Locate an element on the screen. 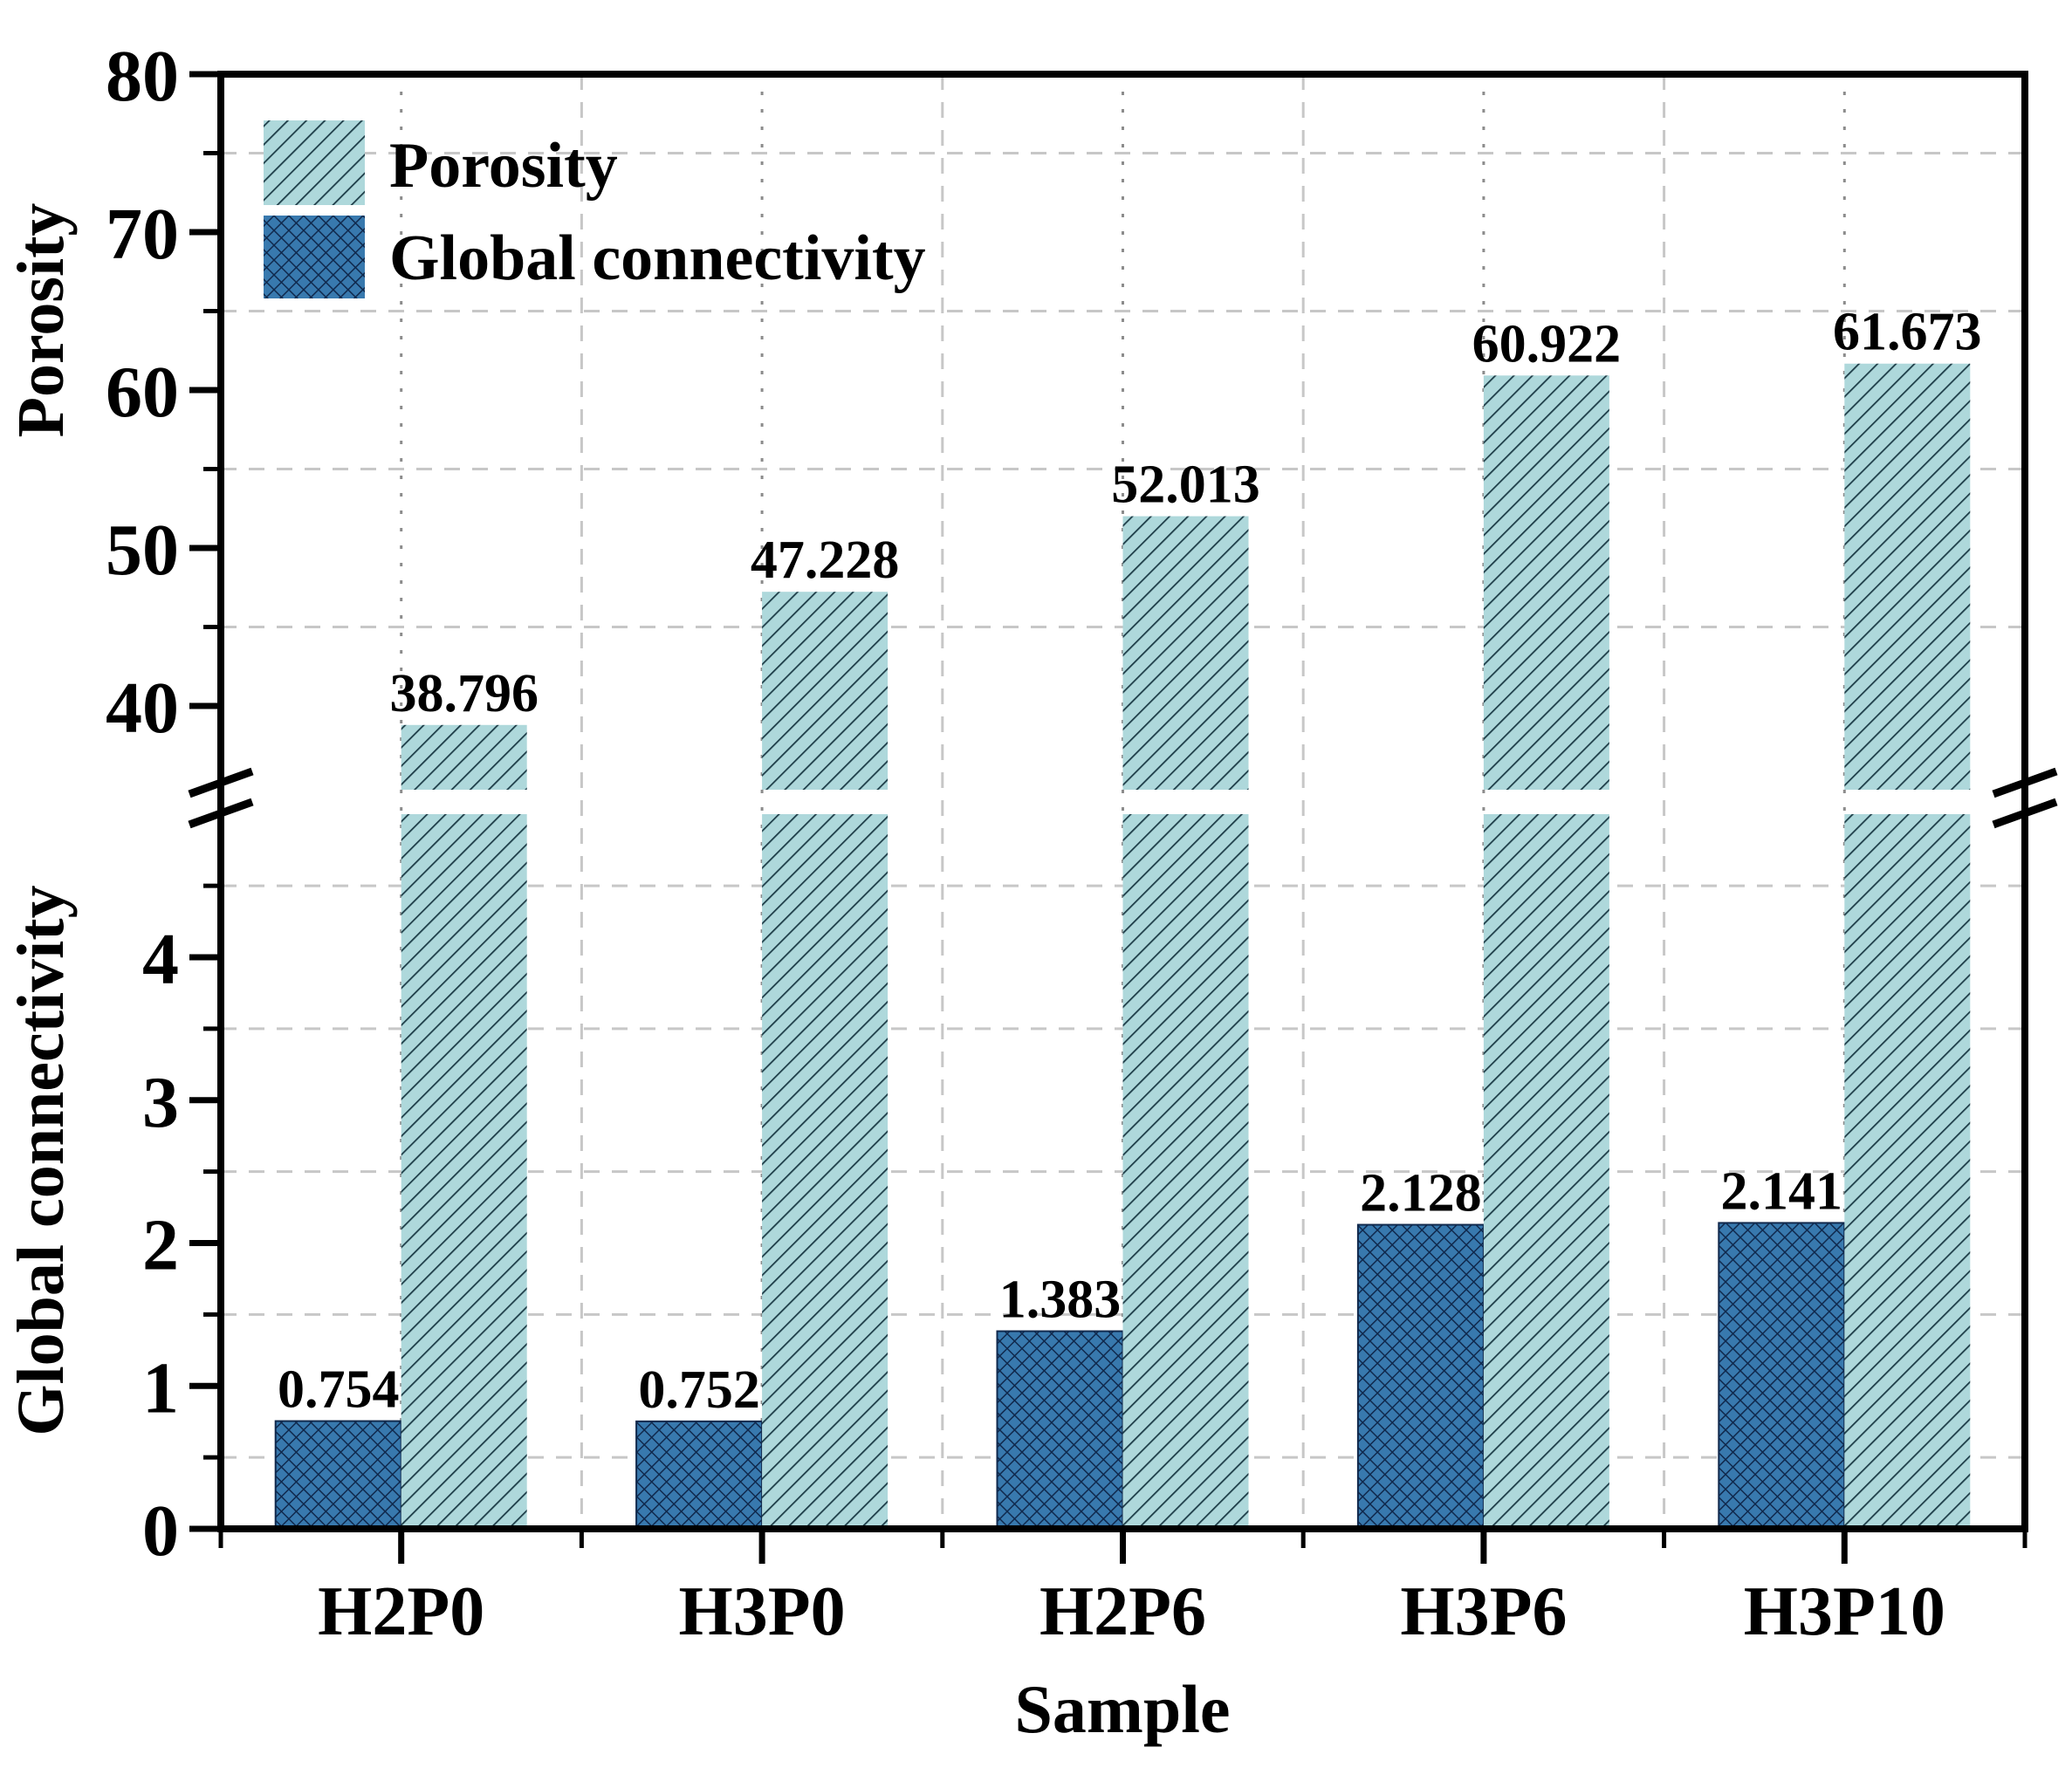 This screenshot has height=1788, width=2072. bar-porosity-H2P0-upper is located at coordinates (464, 757).